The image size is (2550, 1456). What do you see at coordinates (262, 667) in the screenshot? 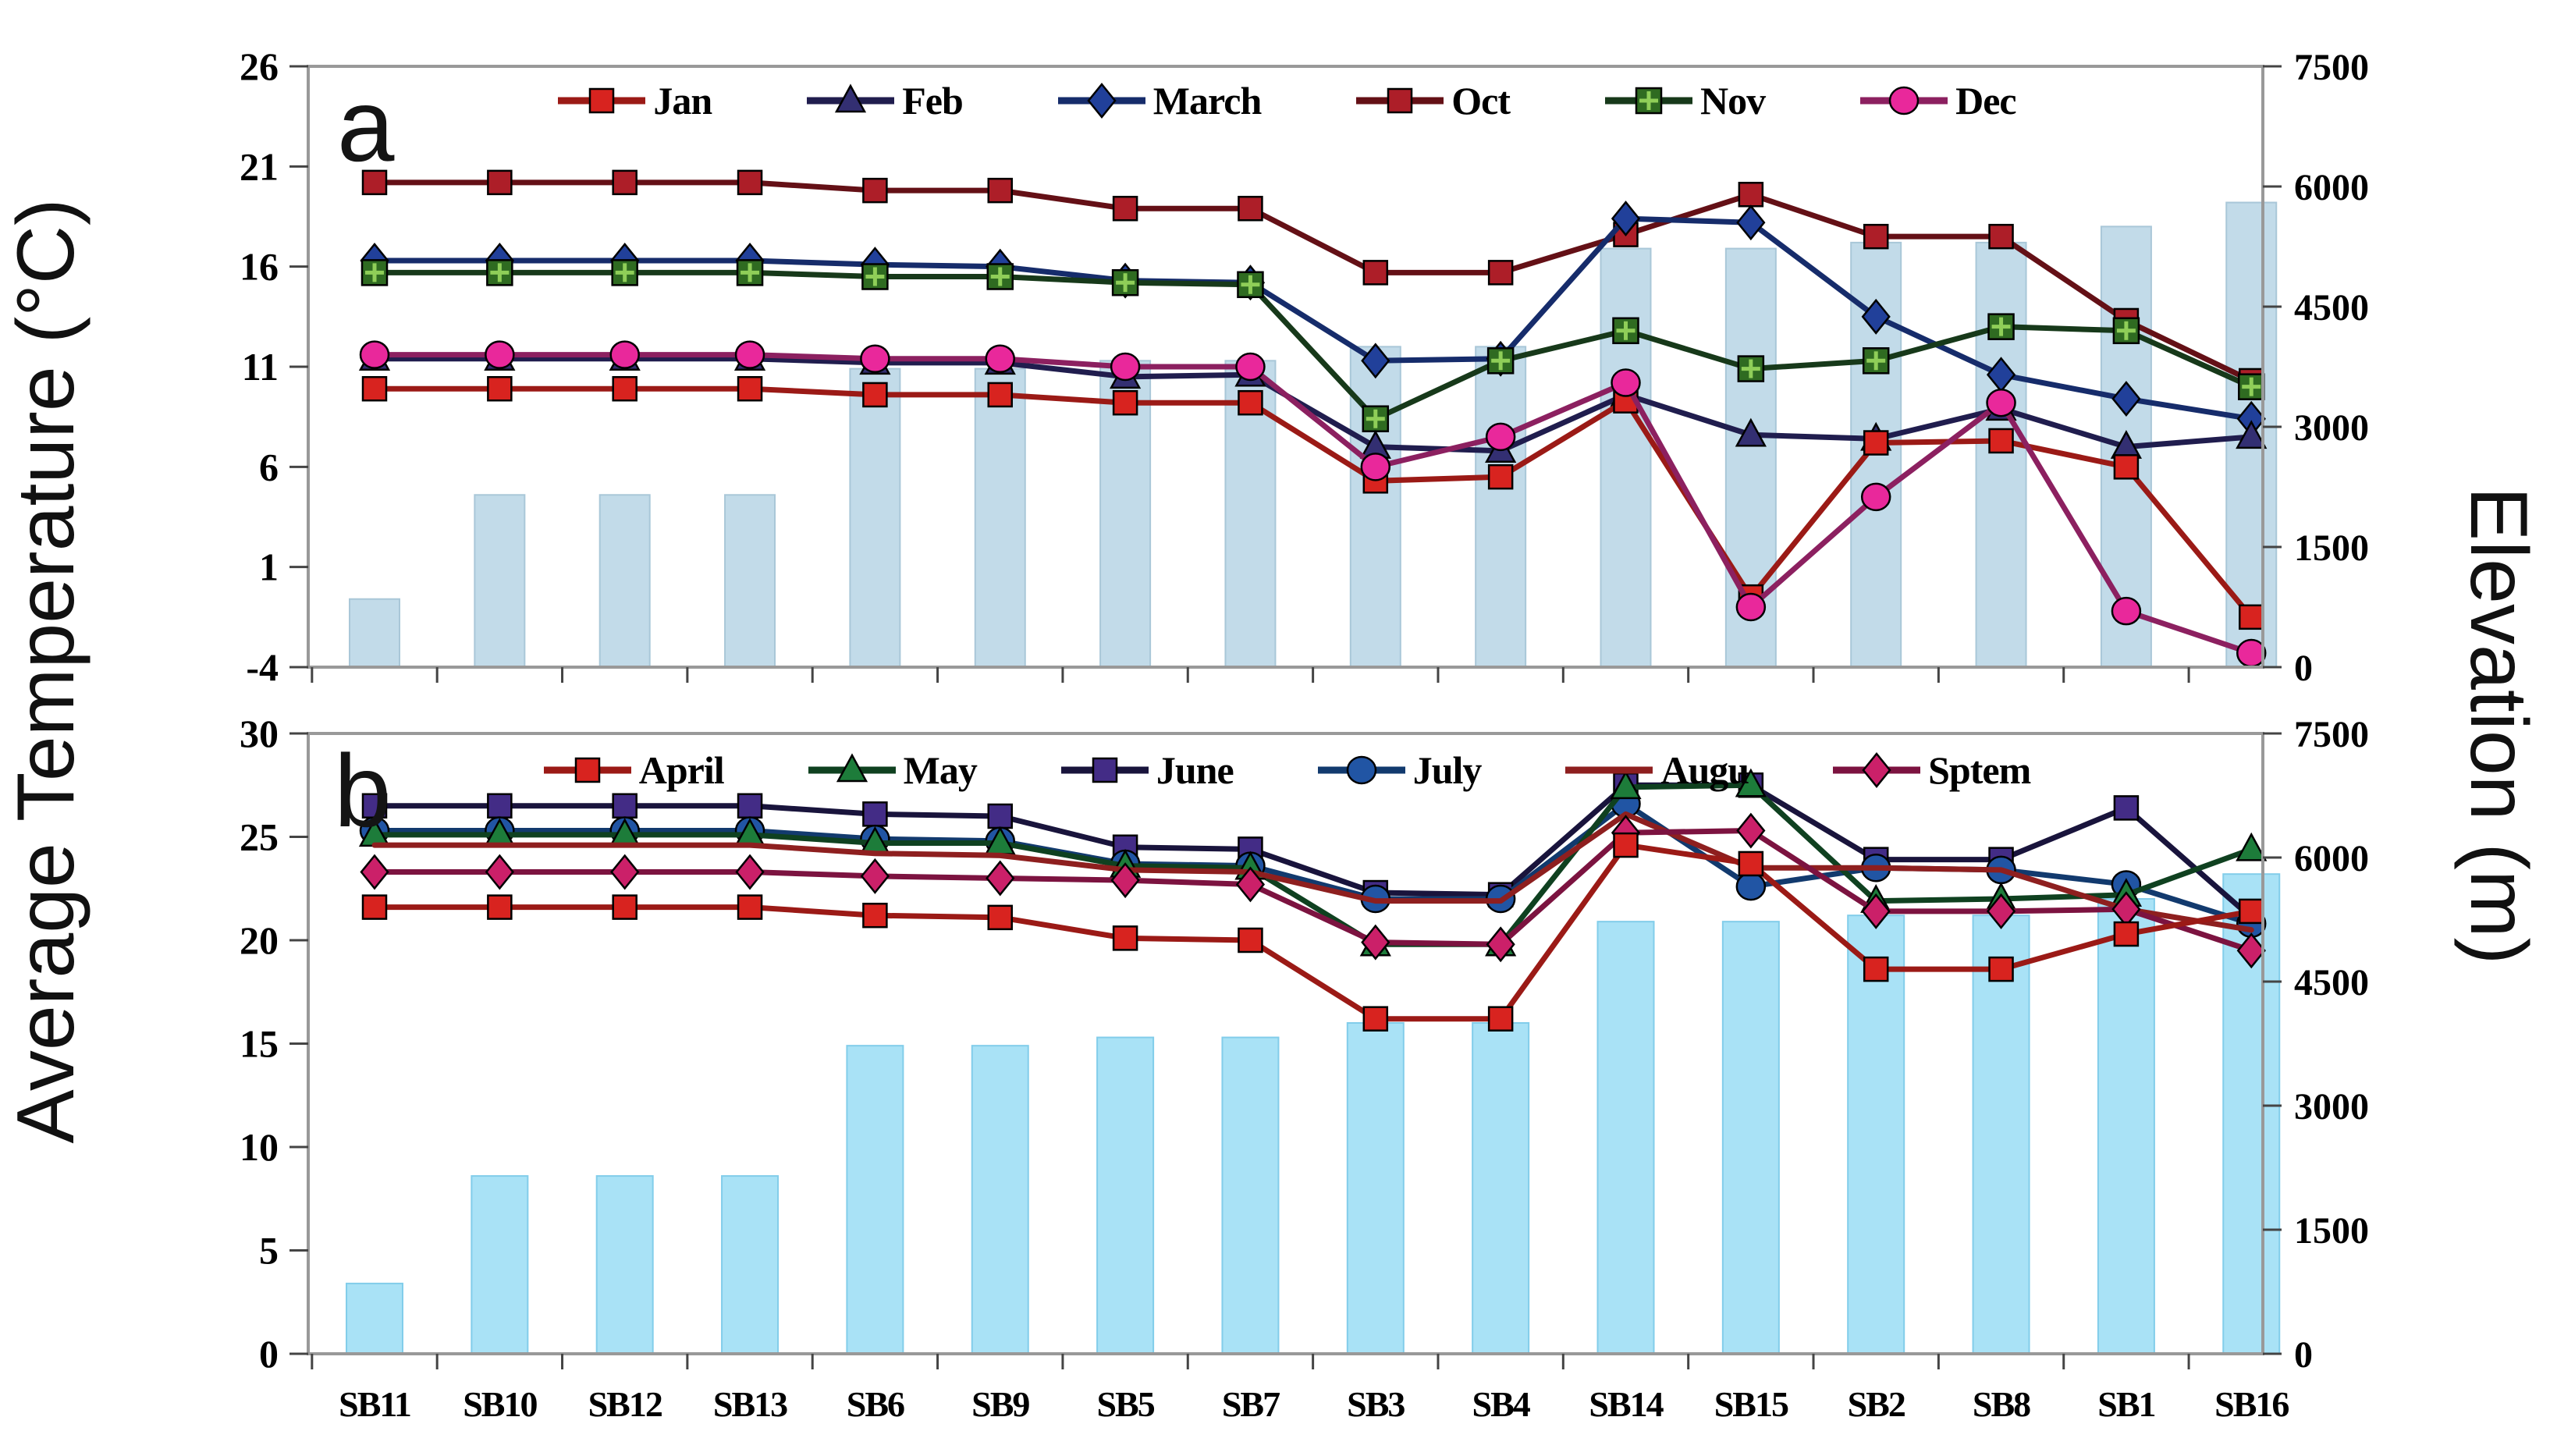
I see `left-tick-label: -4` at bounding box center [262, 667].